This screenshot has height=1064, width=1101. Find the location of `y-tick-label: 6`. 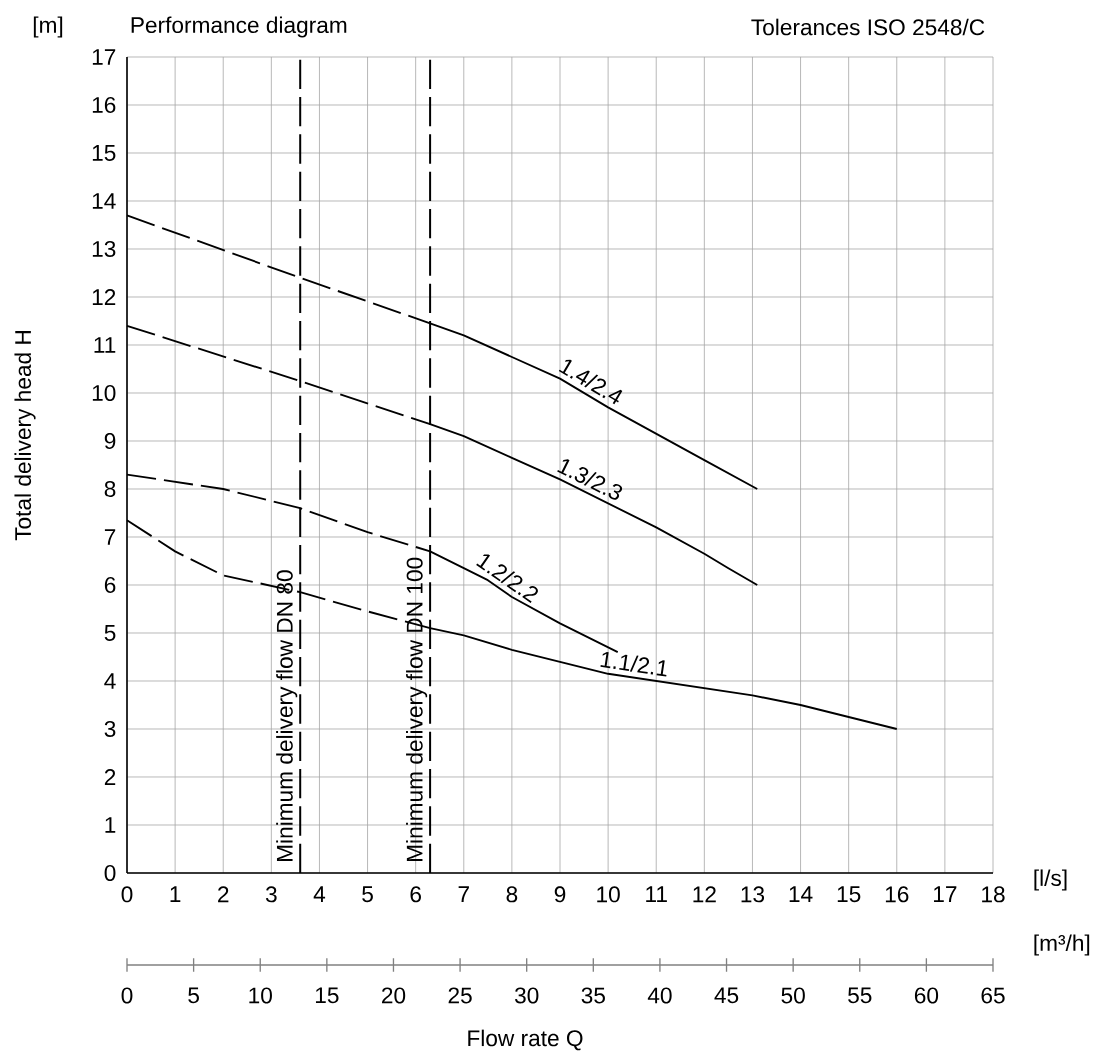

y-tick-label: 6 is located at coordinates (110, 585).